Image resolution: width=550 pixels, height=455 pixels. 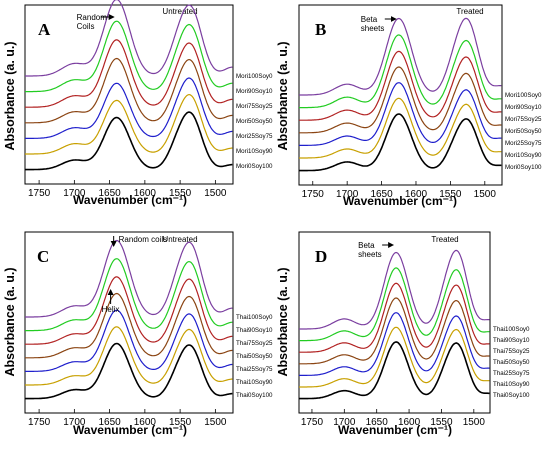 What do you see at coordinates (92, 22) in the screenshot?
I see `annotation-label: Random Coils` at bounding box center [92, 22].